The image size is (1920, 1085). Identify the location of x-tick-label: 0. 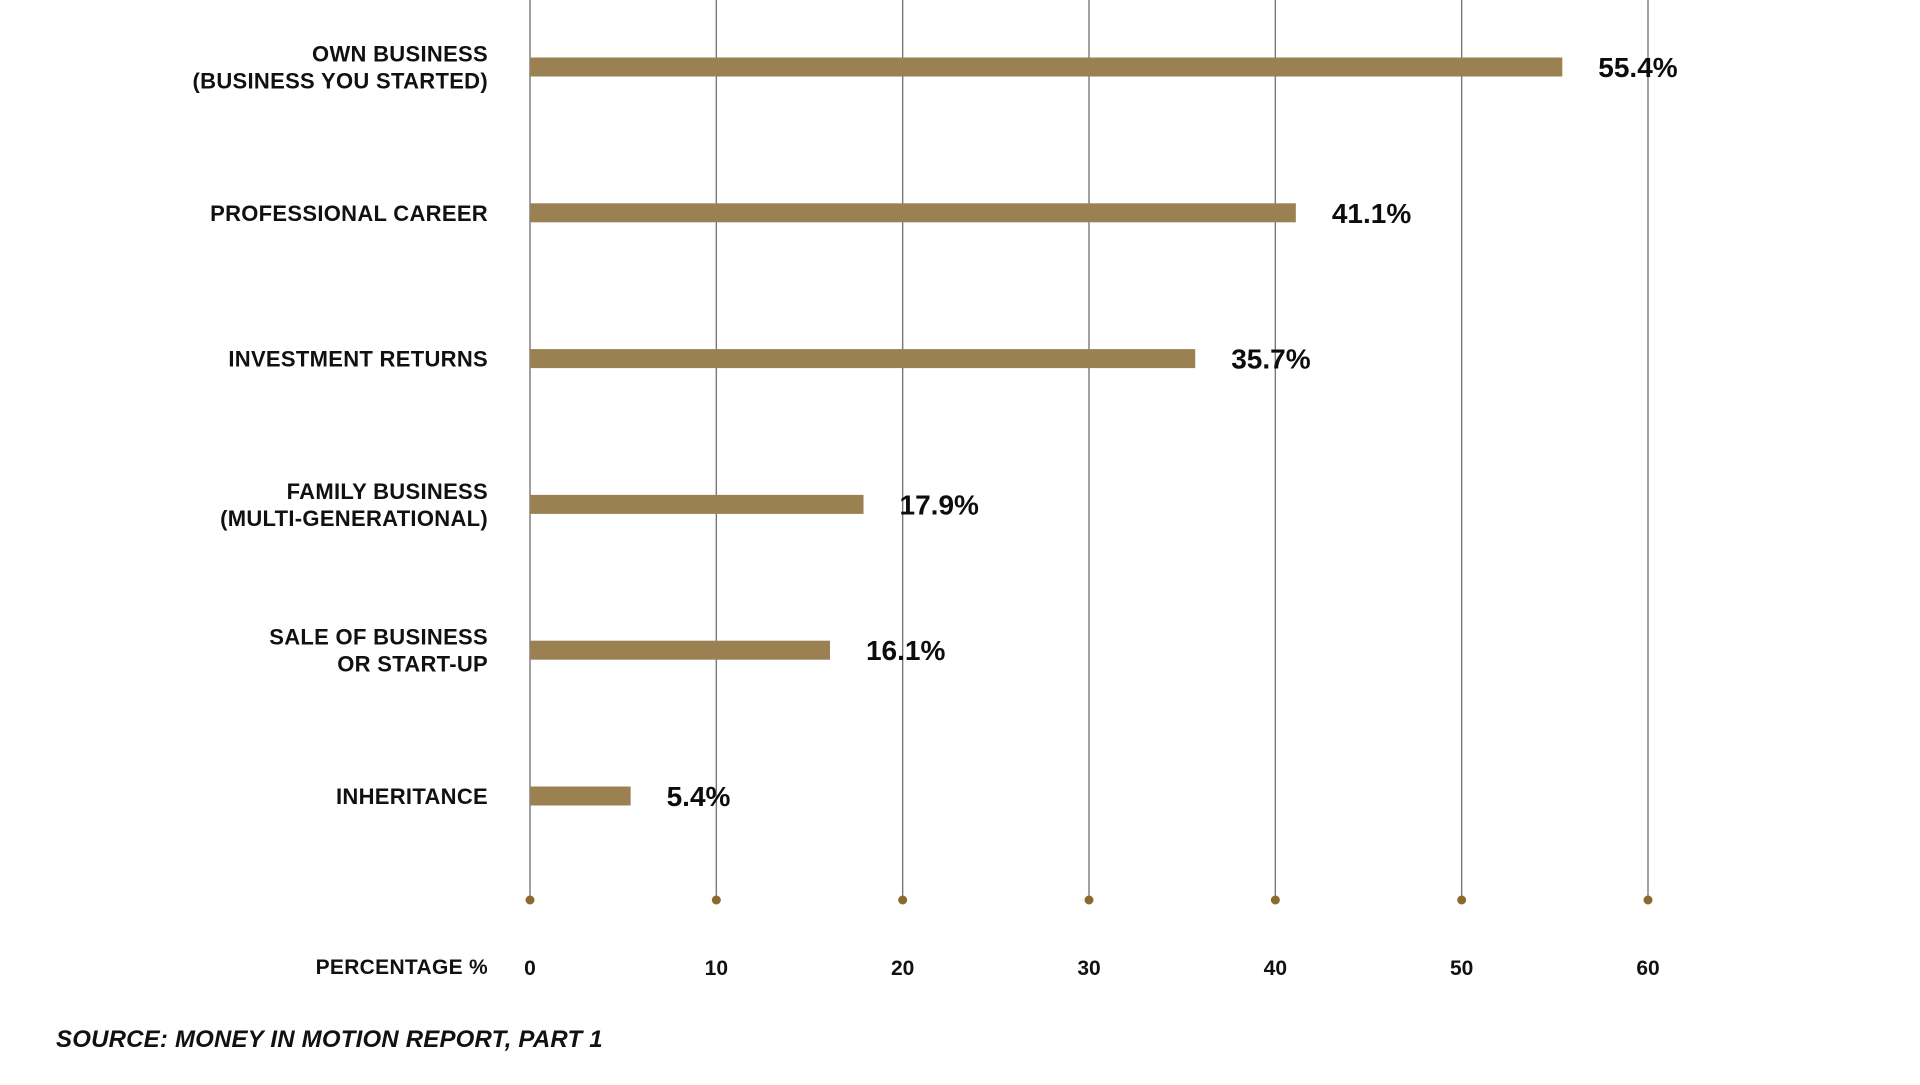
(530, 968).